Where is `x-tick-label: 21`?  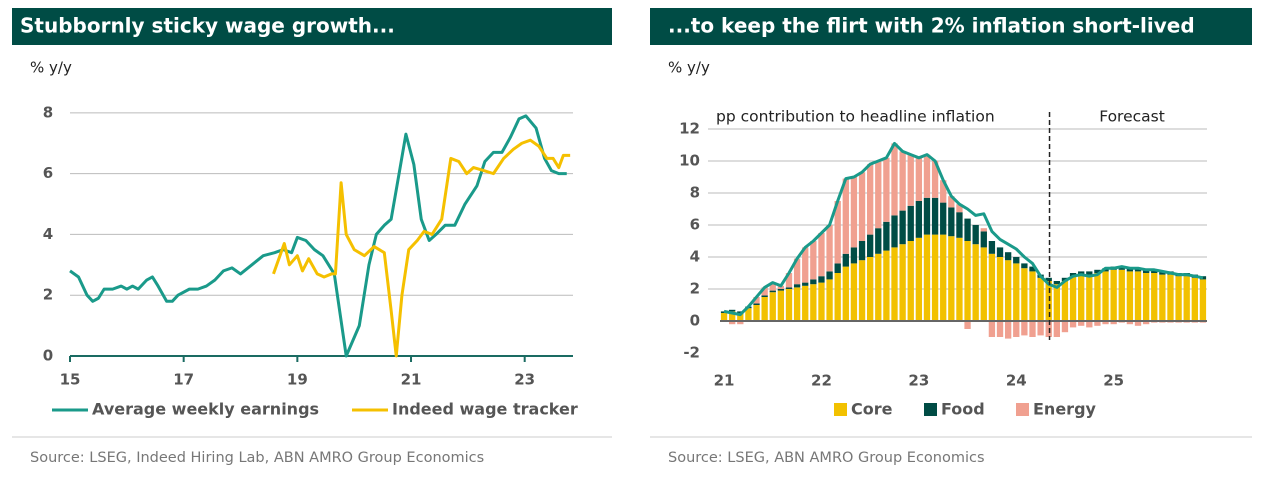
x-tick-label: 21 is located at coordinates (724, 381).